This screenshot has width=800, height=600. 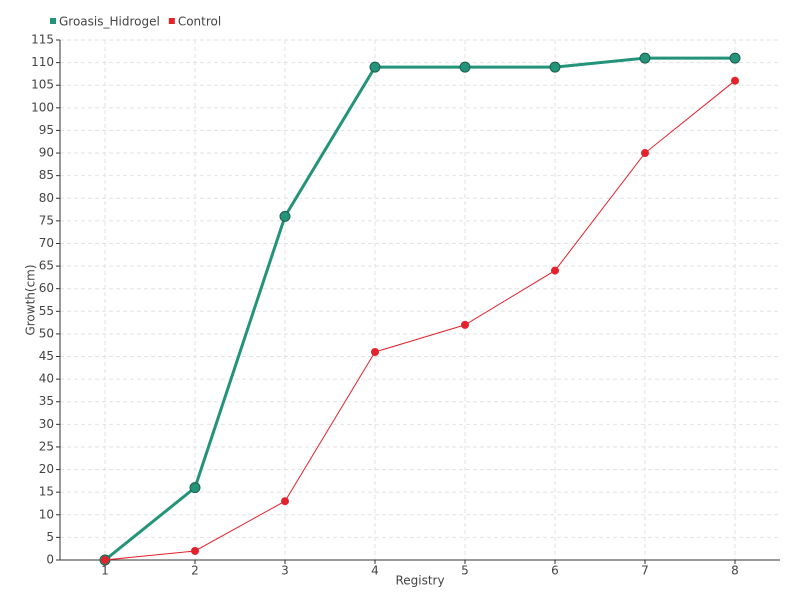 I want to click on y-tick-label: 90, so click(x=46, y=153).